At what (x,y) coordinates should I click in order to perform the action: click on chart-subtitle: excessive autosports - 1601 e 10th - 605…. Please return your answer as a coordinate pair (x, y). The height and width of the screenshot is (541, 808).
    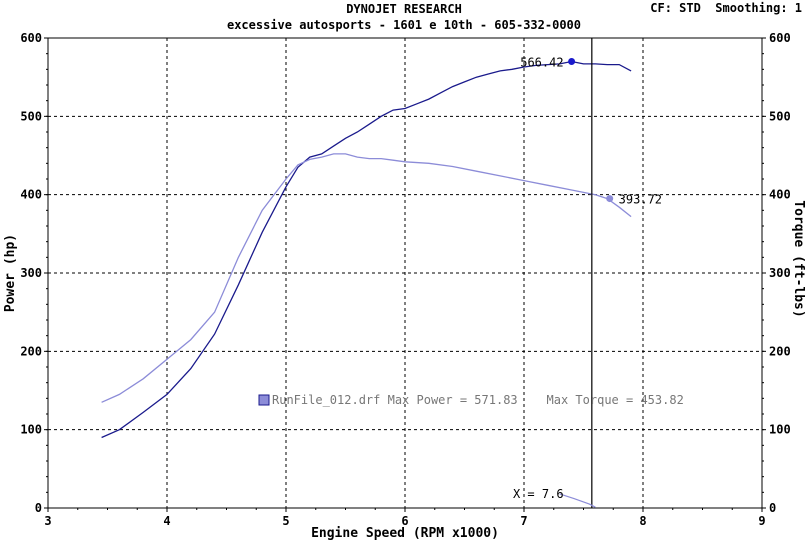
    Looking at the image, I should click on (403, 25).